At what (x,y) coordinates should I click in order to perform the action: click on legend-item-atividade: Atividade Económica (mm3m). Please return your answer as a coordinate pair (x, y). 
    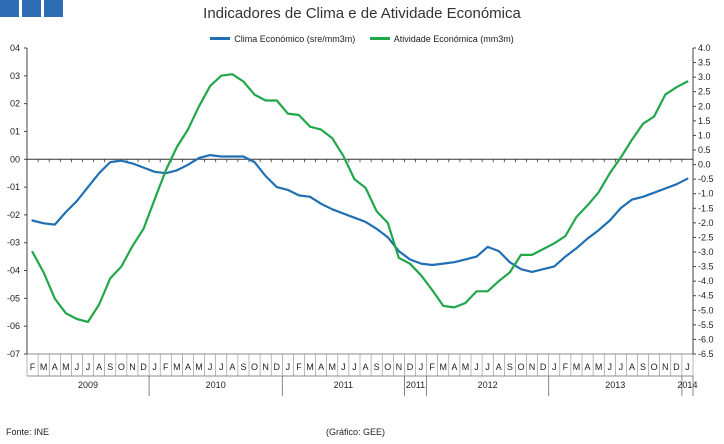
    Looking at the image, I should click on (441, 38).